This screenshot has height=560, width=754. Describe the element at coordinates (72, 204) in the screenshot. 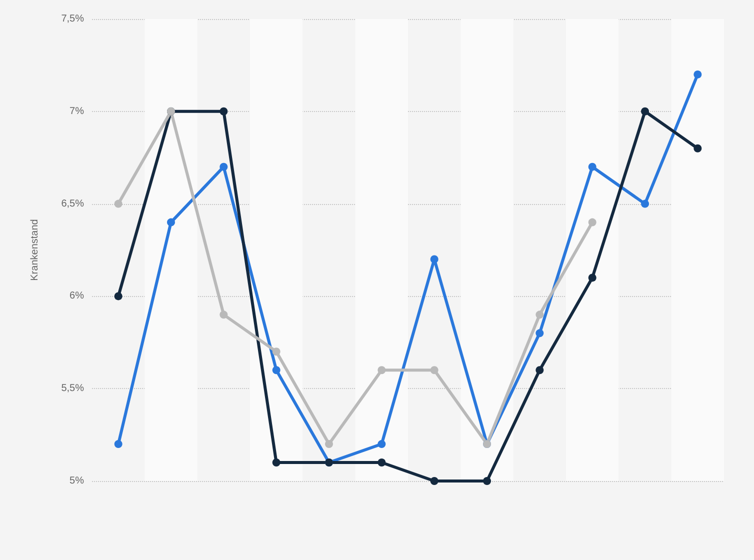

I see `y-tick-label: 6,5%` at that location.